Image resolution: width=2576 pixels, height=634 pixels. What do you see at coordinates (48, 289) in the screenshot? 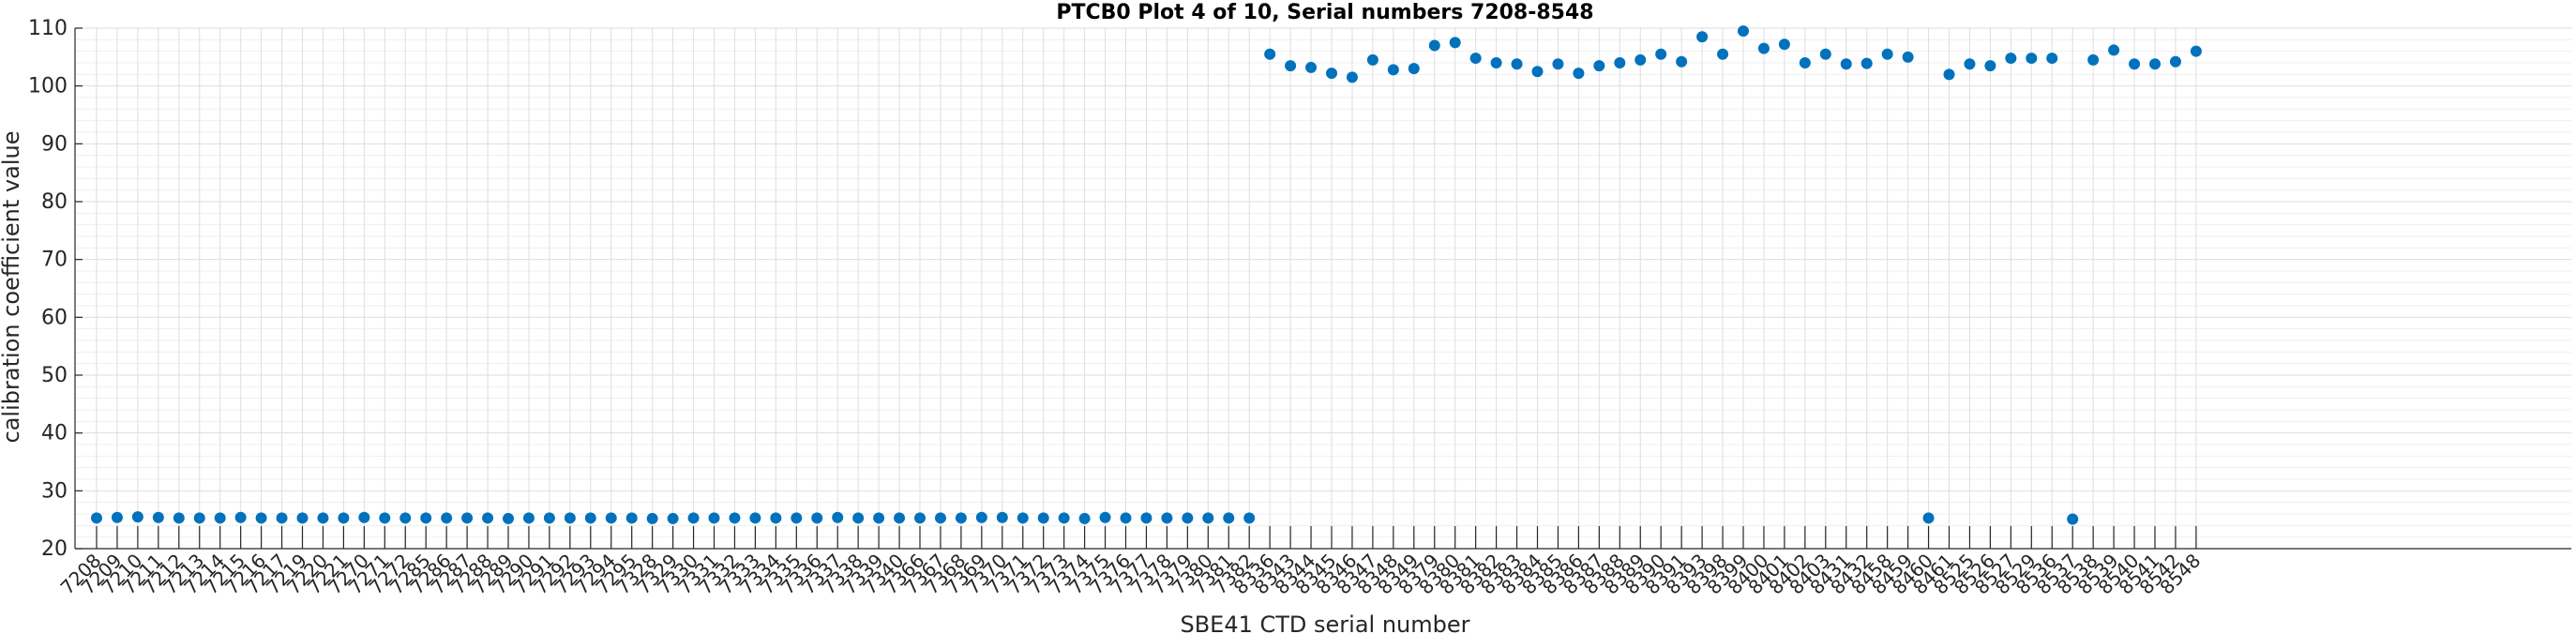
I see `y-tick-labels: 20 30 40 50 60 70 80 90 100 110` at bounding box center [48, 289].